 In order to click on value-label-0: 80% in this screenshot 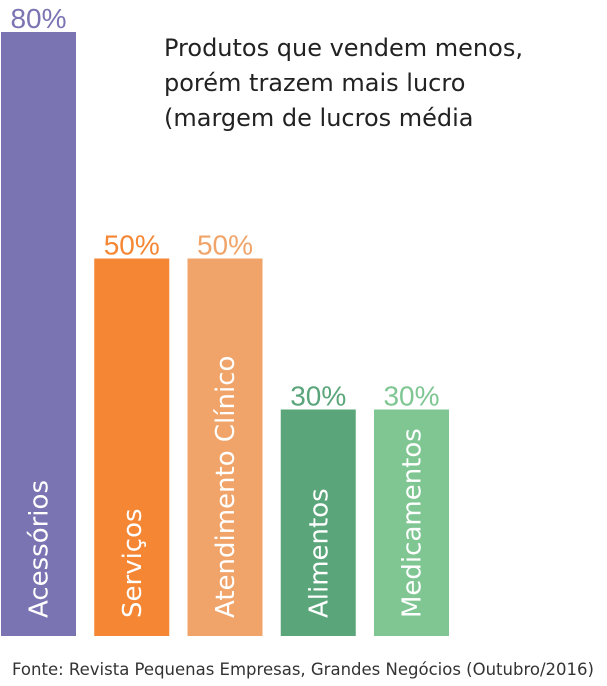, I will do `click(38, 18)`.